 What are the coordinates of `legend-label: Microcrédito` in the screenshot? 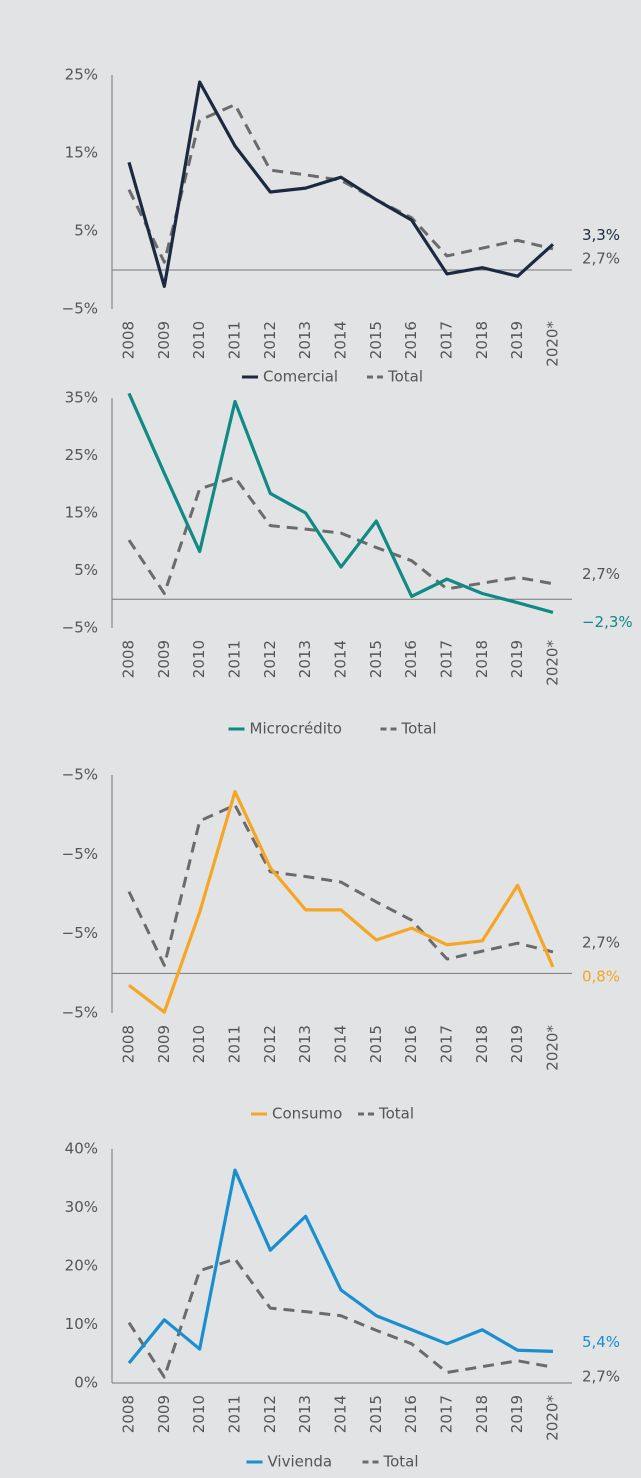 It's located at (296, 729).